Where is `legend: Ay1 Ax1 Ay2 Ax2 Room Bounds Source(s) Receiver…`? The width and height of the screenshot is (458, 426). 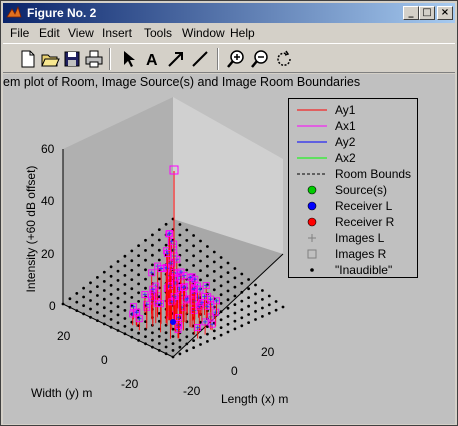
legend: Ay1 Ax1 Ay2 Ax2 Room Bounds Source(s) Receiver… is located at coordinates (353, 188).